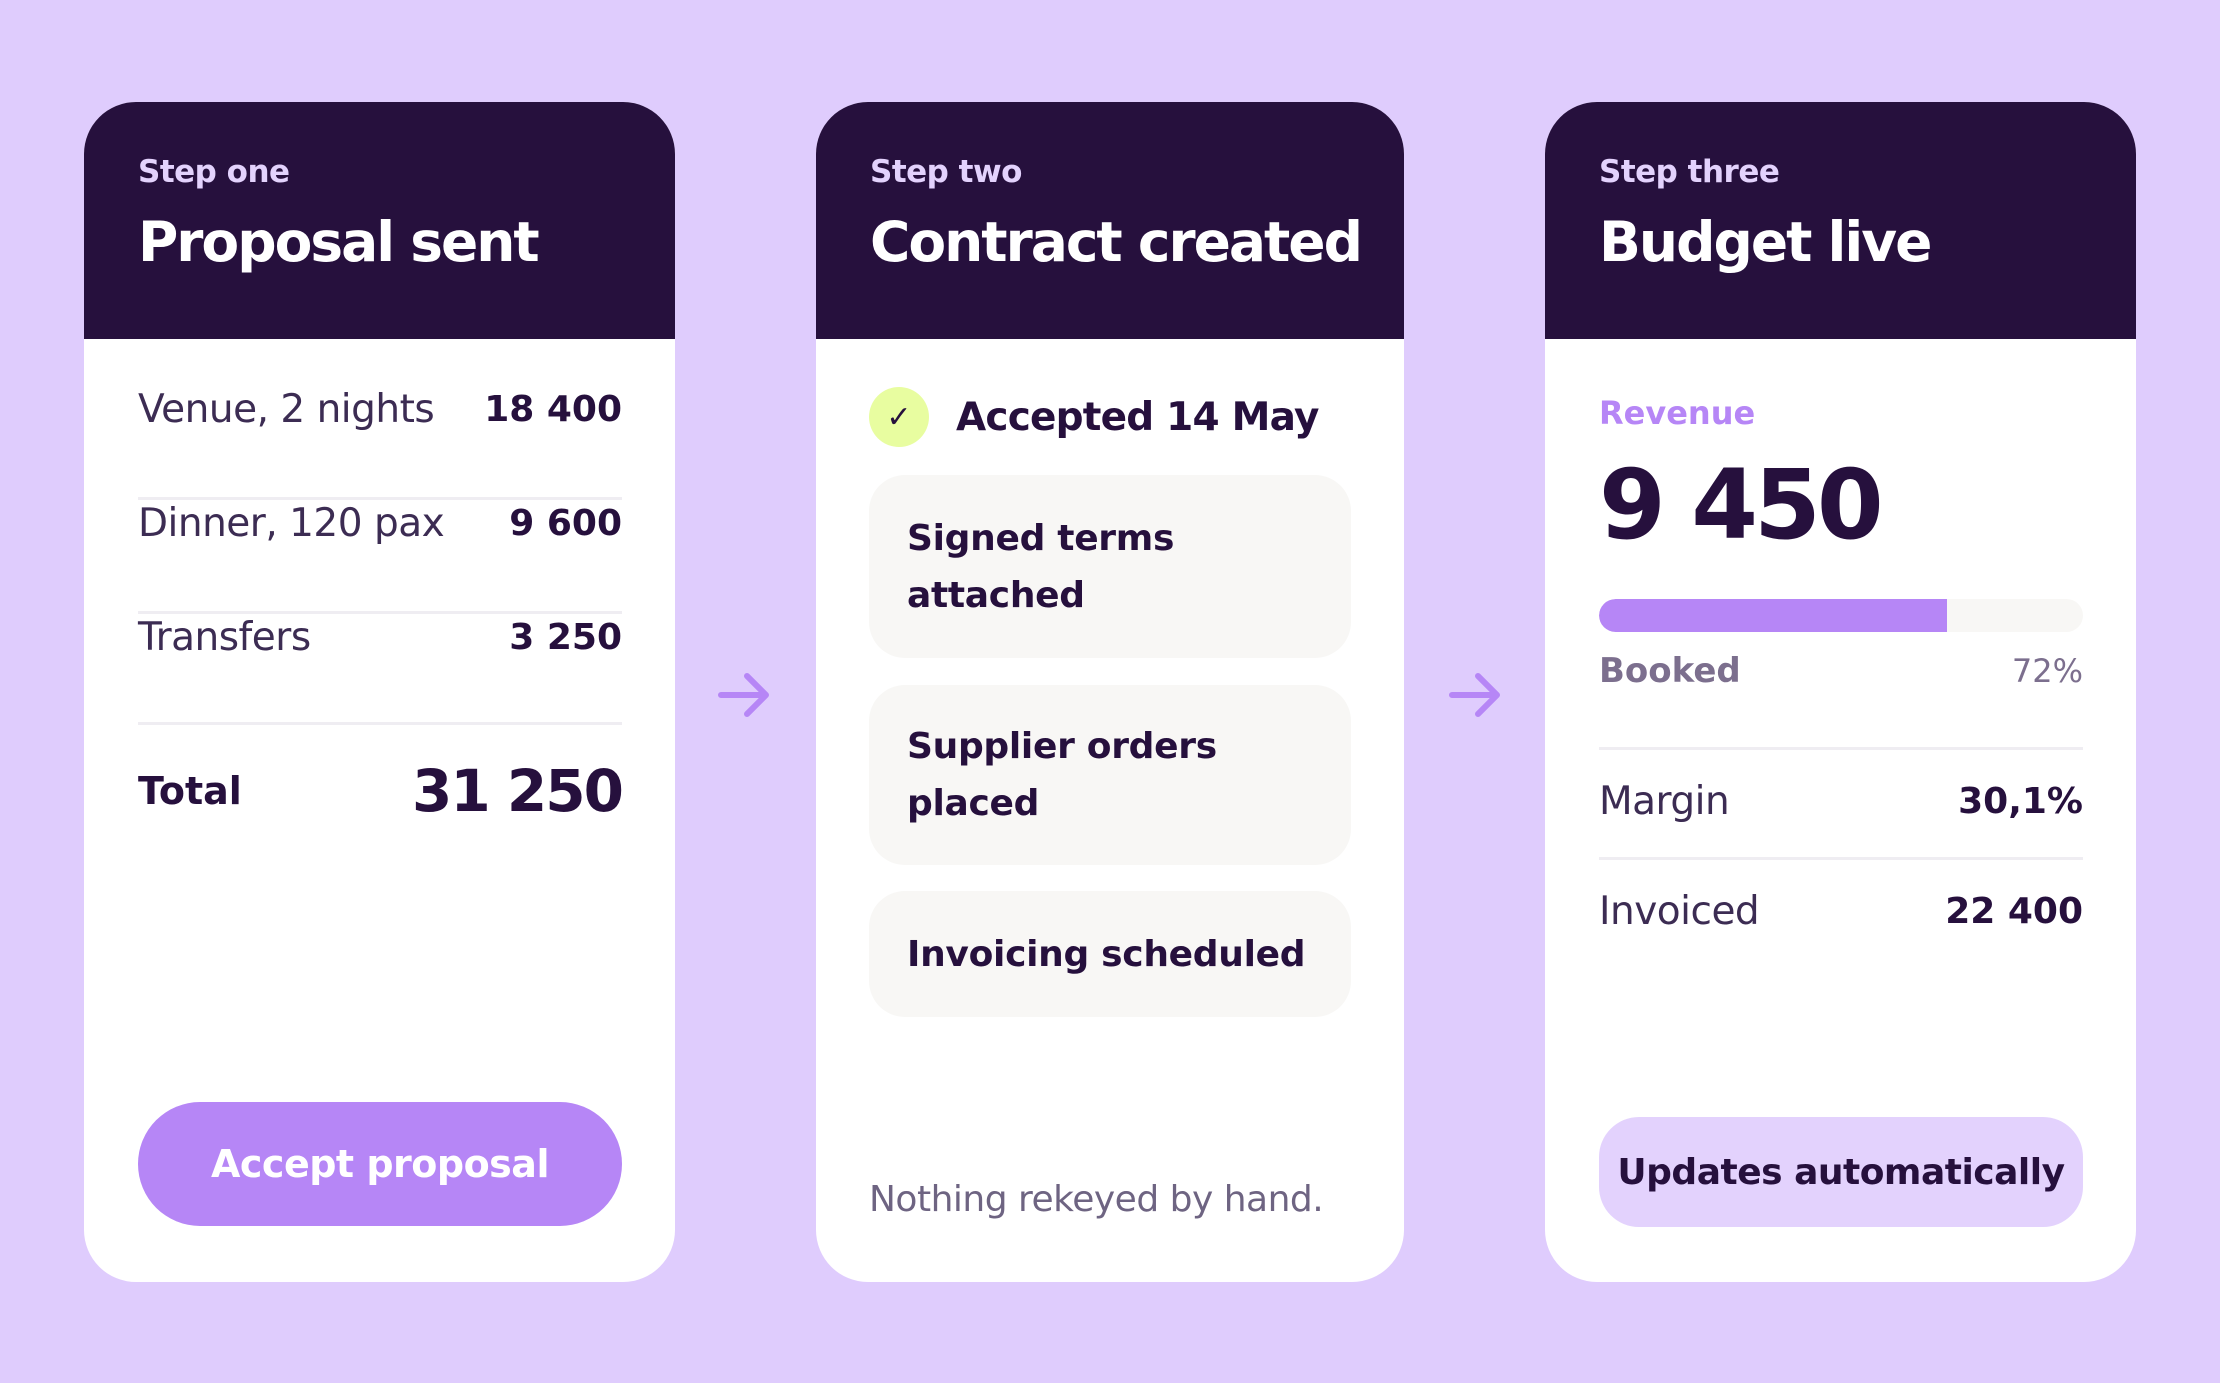  What do you see at coordinates (2014, 911) in the screenshot?
I see `metric-value: 22 400` at bounding box center [2014, 911].